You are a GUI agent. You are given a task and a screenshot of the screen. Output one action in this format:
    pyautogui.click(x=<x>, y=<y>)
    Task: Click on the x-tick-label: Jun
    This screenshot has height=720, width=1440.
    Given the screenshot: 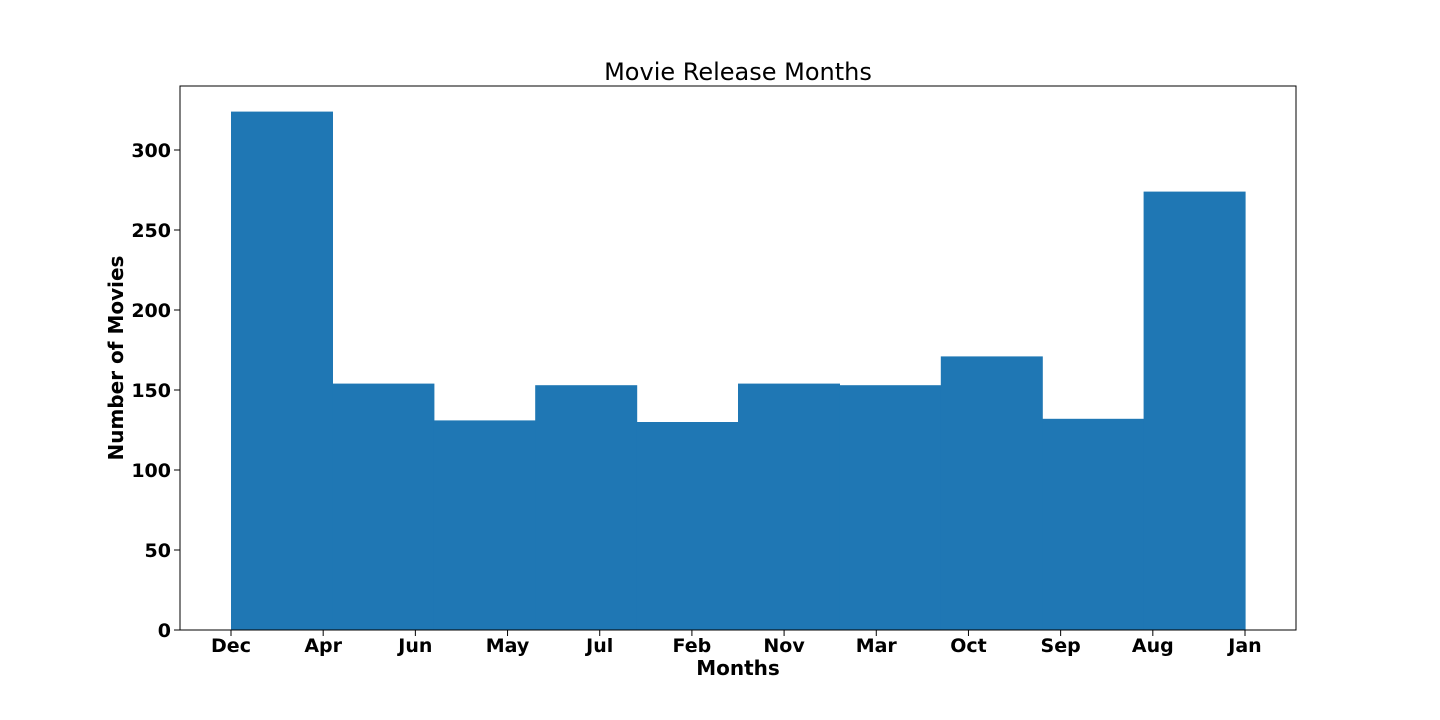 What is the action you would take?
    pyautogui.click(x=414, y=646)
    